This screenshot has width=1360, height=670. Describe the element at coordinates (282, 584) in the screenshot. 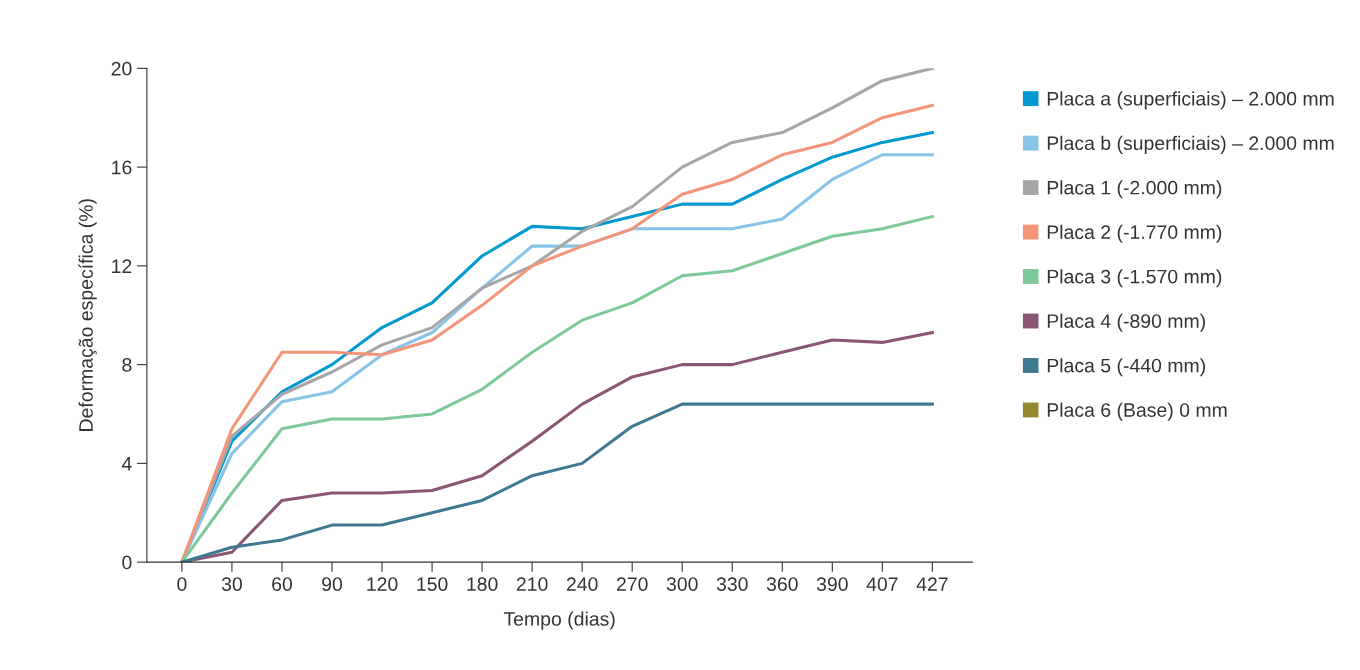

I see `x-tick-label: 60` at that location.